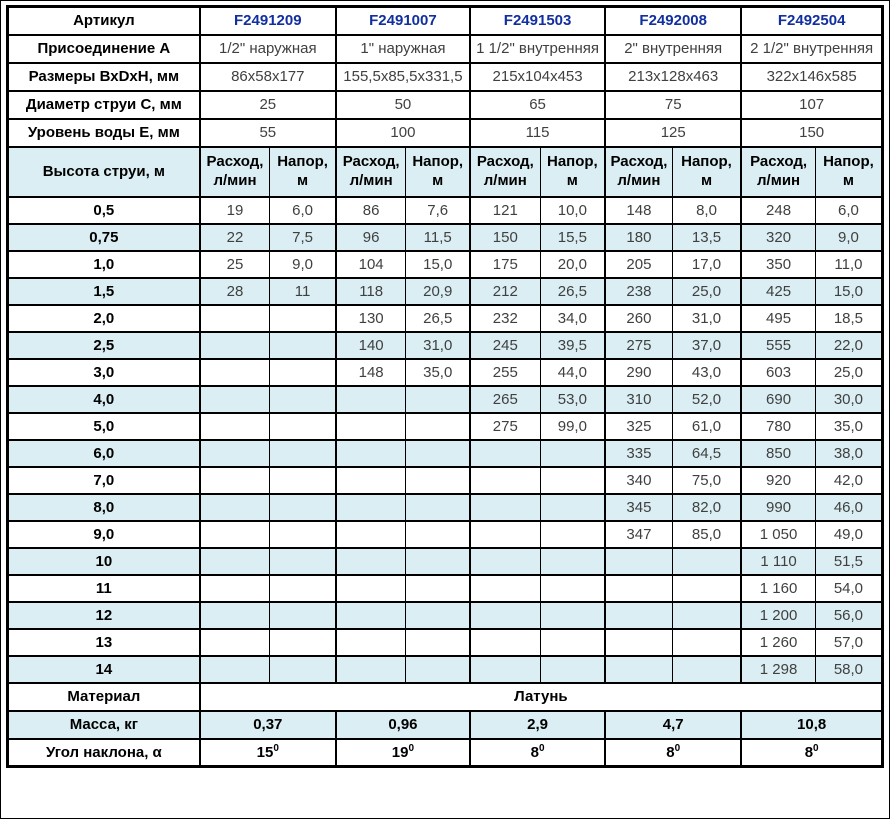 Image resolution: width=890 pixels, height=819 pixels. Describe the element at coordinates (572, 237) in the screenshot. I see `value-cell: 15,5` at that location.